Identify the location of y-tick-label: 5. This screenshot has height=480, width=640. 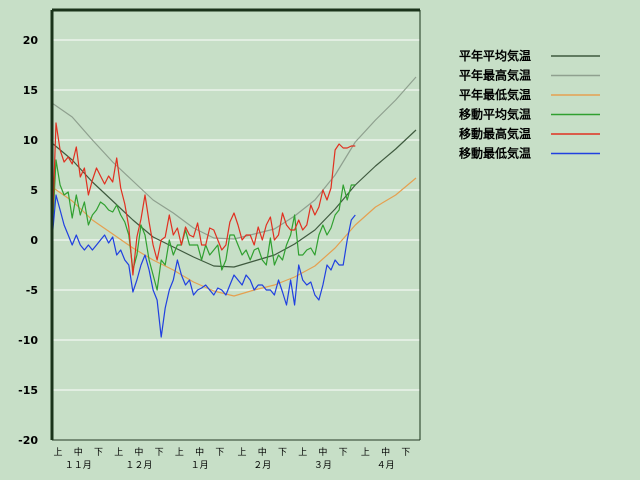
(34, 190).